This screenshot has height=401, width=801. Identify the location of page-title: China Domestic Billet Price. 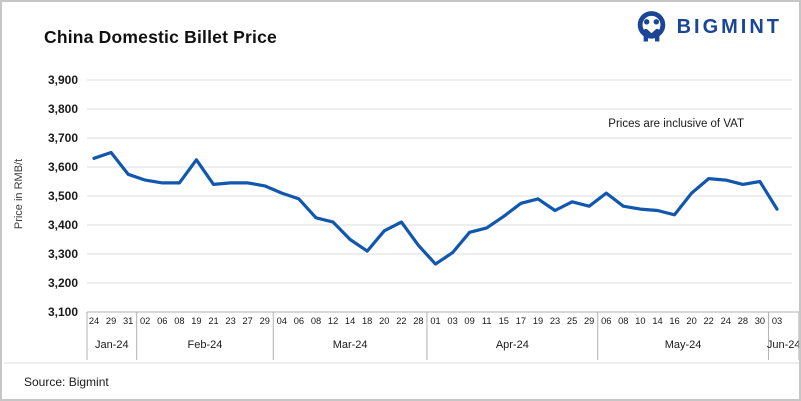
(160, 37).